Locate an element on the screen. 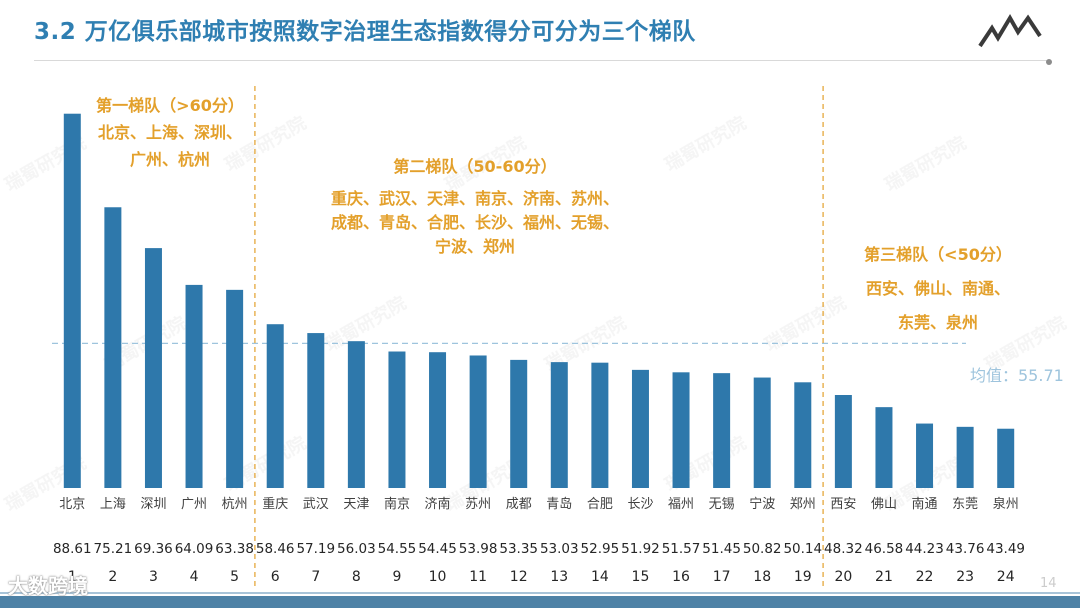  rank-label: 7 is located at coordinates (315, 577).